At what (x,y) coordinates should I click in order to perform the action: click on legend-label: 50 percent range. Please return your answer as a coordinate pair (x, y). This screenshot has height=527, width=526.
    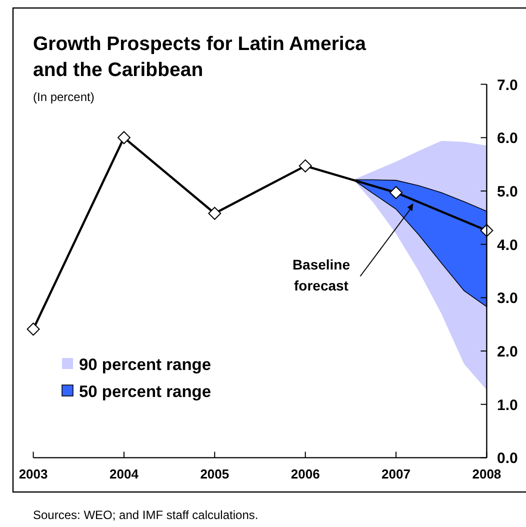
    Looking at the image, I should click on (145, 392).